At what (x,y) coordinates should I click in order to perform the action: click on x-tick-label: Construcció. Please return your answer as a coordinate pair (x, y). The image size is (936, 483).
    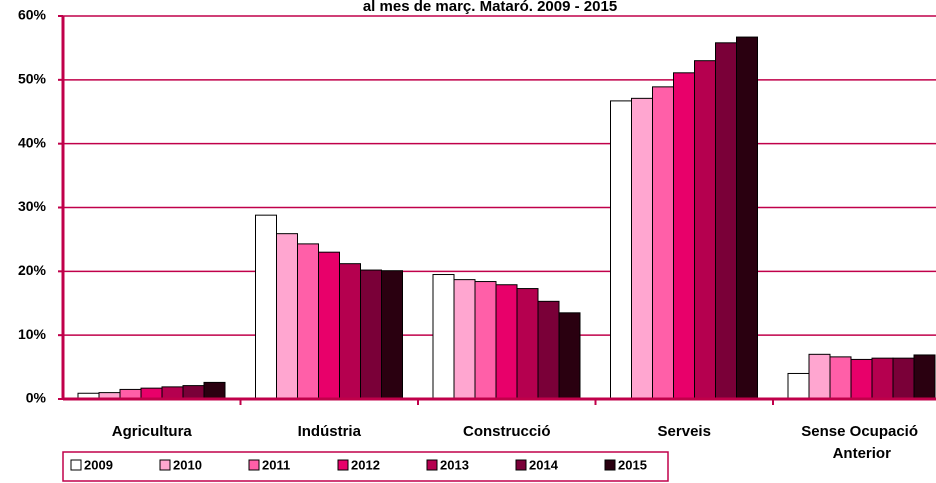
    Looking at the image, I should click on (507, 431).